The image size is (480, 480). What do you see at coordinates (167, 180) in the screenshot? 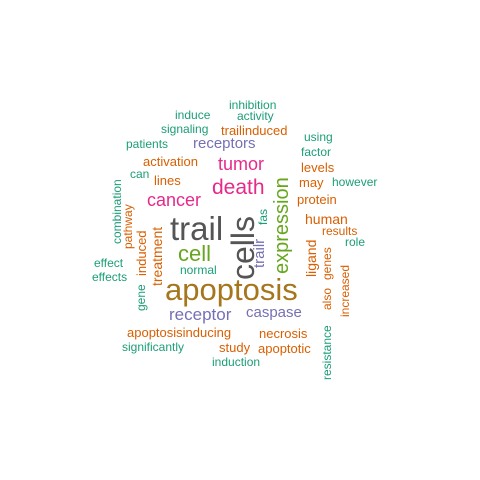
I see `word-lines: lines` at bounding box center [167, 180].